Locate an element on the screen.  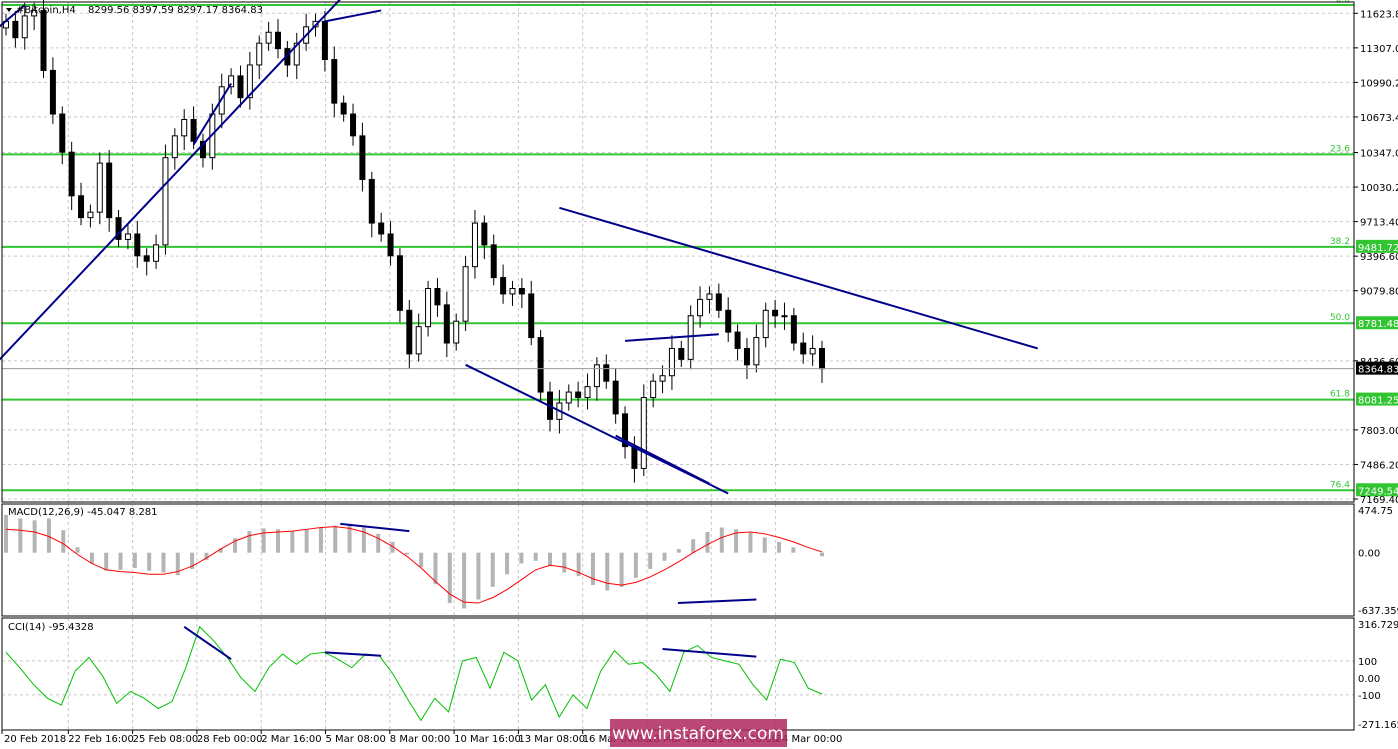
fib-ratio-label: 50.0 is located at coordinates (1340, 318).